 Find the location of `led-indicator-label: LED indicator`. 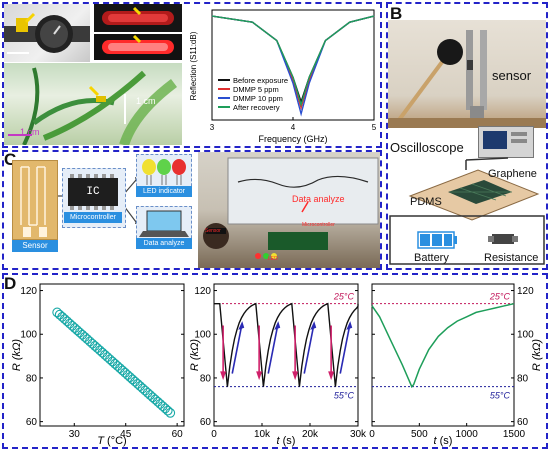

led-indicator-label: LED indicator is located at coordinates (164, 191).